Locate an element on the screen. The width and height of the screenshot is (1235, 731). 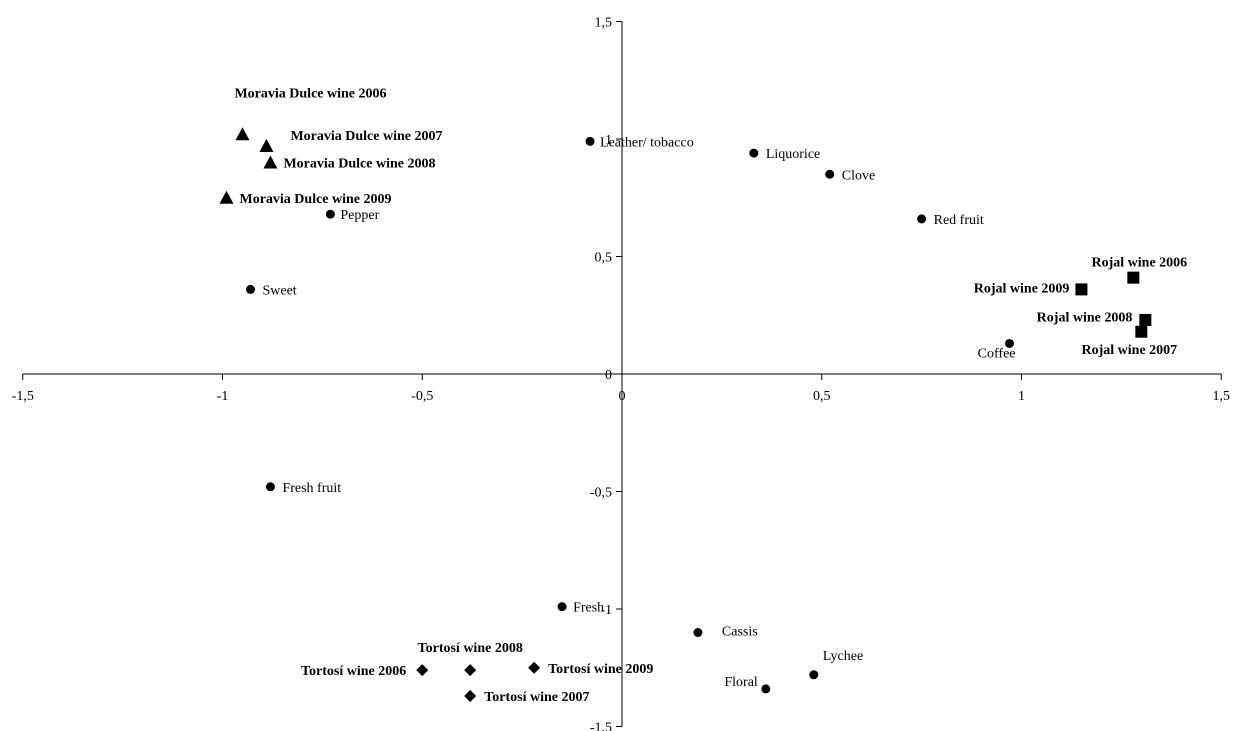
x-tick-label: -1 is located at coordinates (223, 396).